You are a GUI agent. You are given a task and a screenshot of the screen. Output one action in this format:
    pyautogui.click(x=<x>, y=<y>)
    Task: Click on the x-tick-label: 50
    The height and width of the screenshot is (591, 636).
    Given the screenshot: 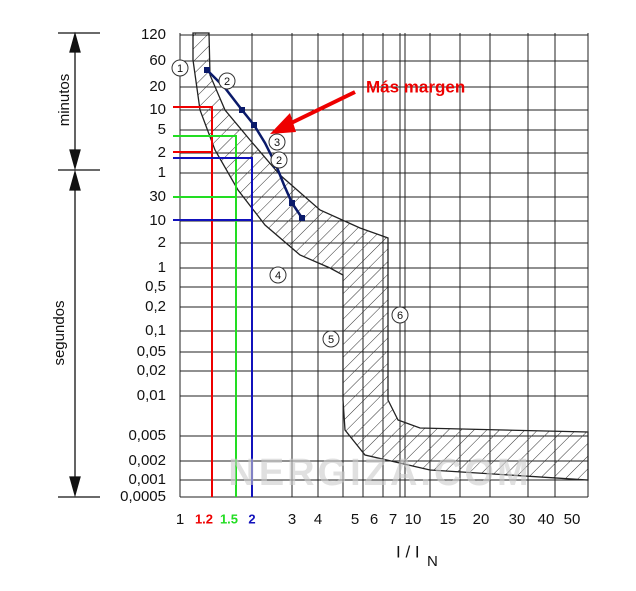 What is the action you would take?
    pyautogui.click(x=572, y=519)
    